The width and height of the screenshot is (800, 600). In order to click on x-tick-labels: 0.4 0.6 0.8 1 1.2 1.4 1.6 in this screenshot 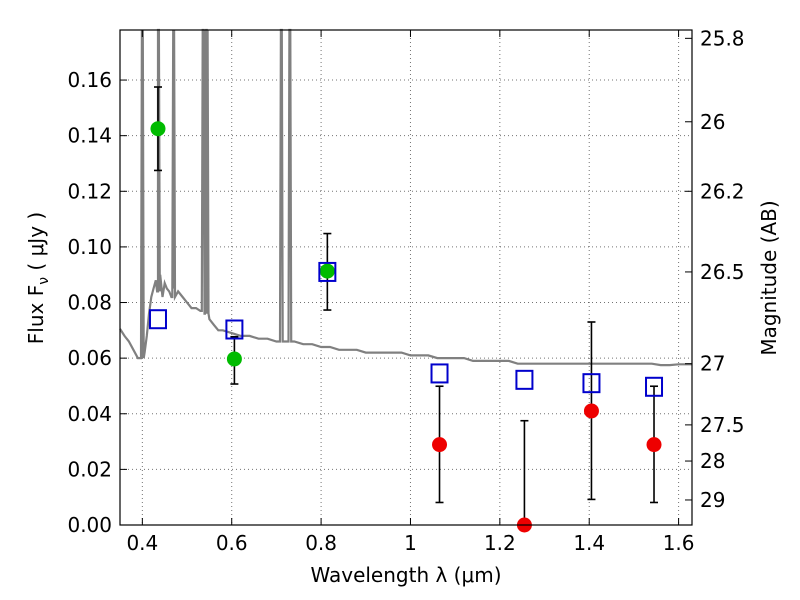, I will do `click(410, 543)`.